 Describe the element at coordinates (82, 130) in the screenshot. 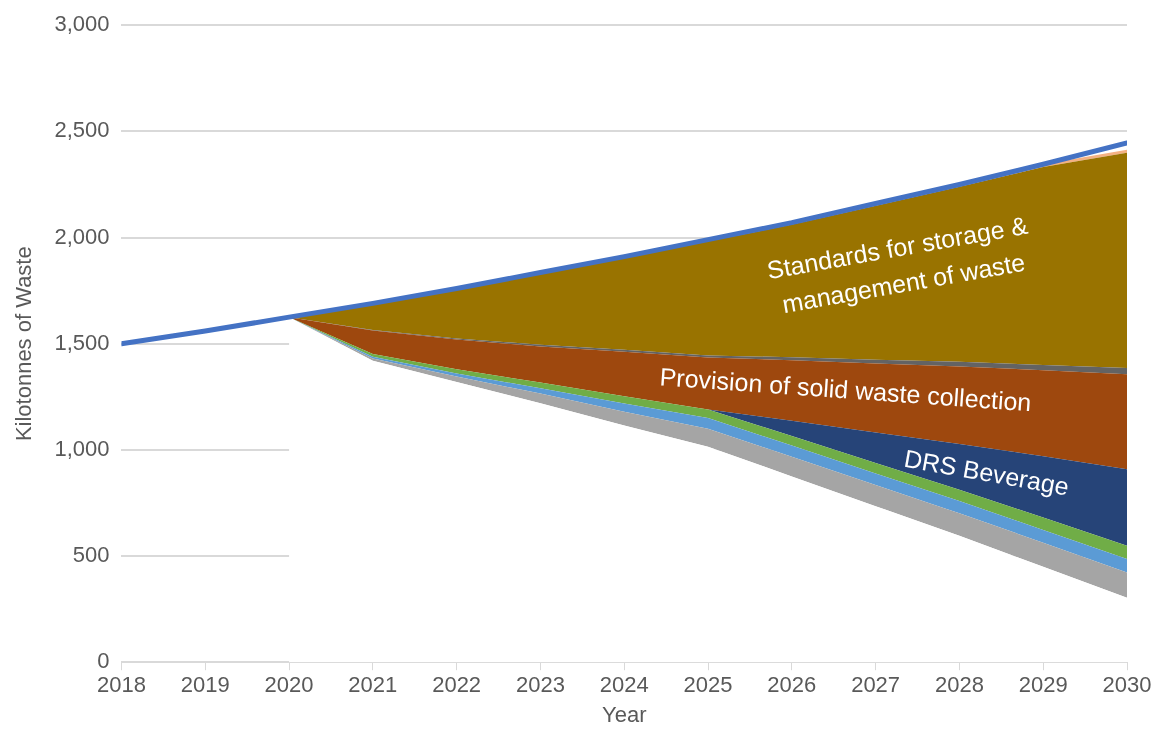

I see `y-tick-label: 2,500` at that location.